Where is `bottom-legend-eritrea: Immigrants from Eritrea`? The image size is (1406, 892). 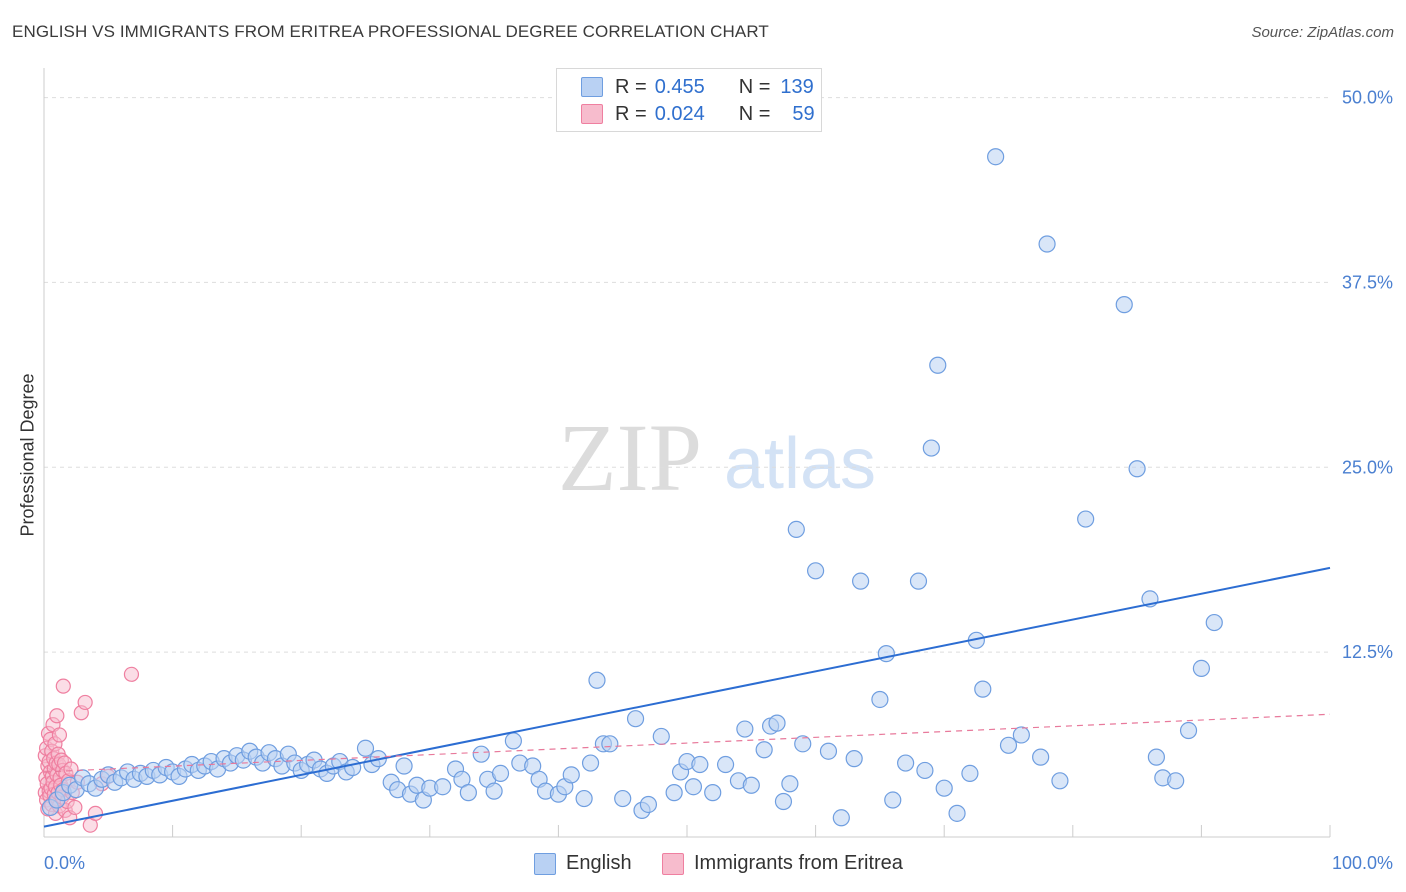
bottom-legend-eritrea: Immigrants from Eritrea is located at coordinates (782, 863).